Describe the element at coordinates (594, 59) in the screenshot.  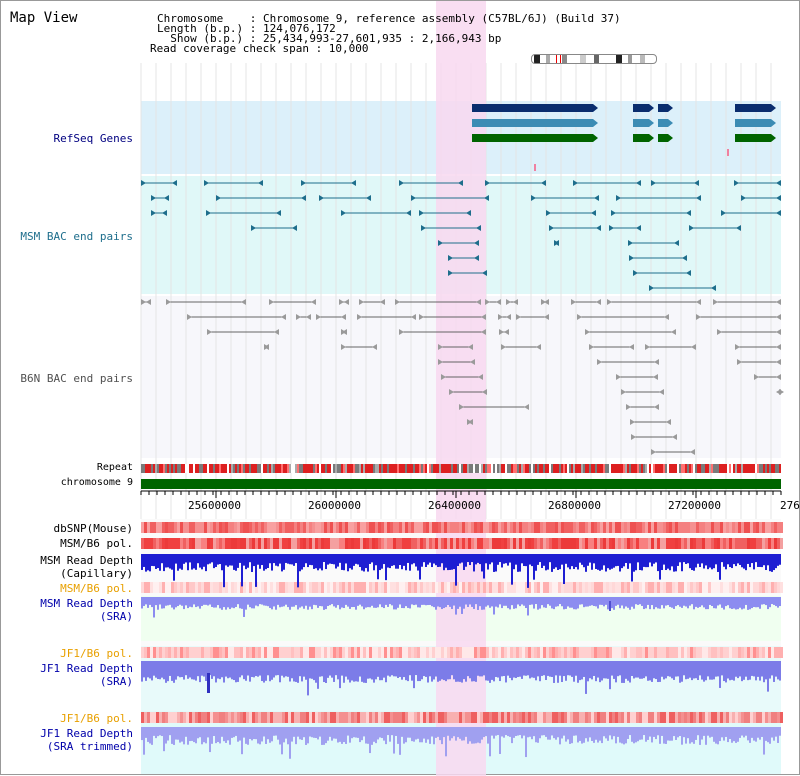
I see `chromosome-ideogram` at that location.